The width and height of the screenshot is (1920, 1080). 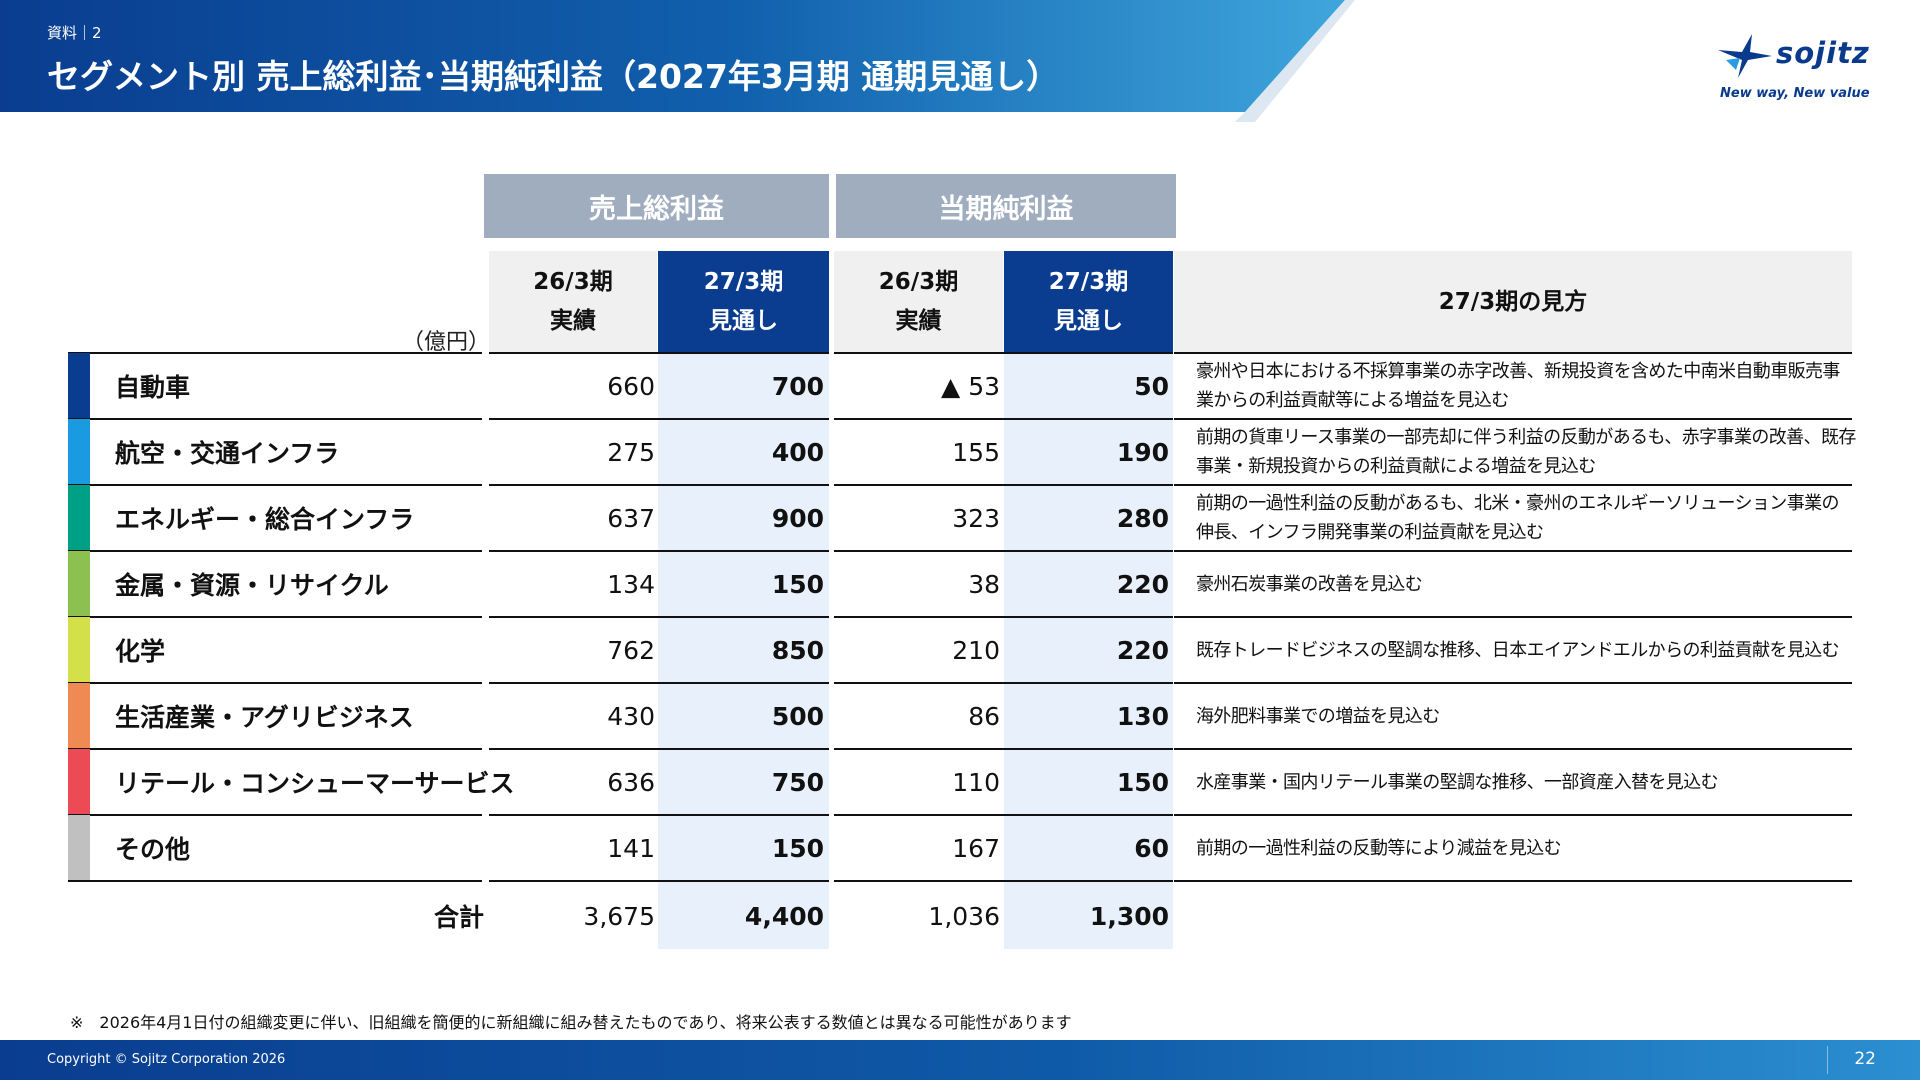 What do you see at coordinates (743, 321) in the screenshot?
I see `col-header-gp-forecast-line2: 見通し` at bounding box center [743, 321].